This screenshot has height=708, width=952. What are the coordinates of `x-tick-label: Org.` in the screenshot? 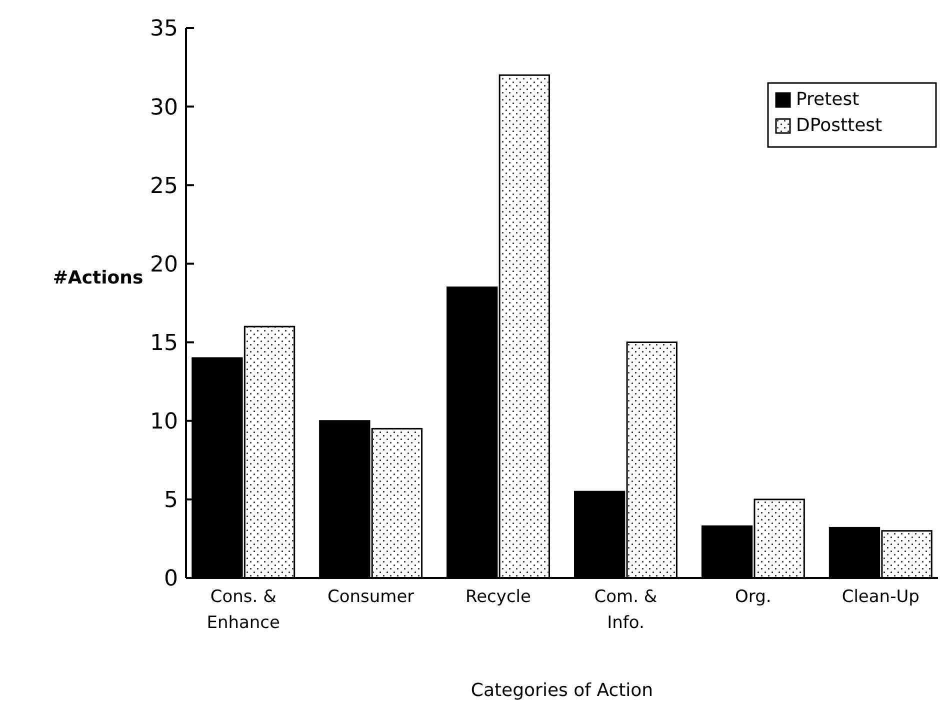 It's located at (753, 597).